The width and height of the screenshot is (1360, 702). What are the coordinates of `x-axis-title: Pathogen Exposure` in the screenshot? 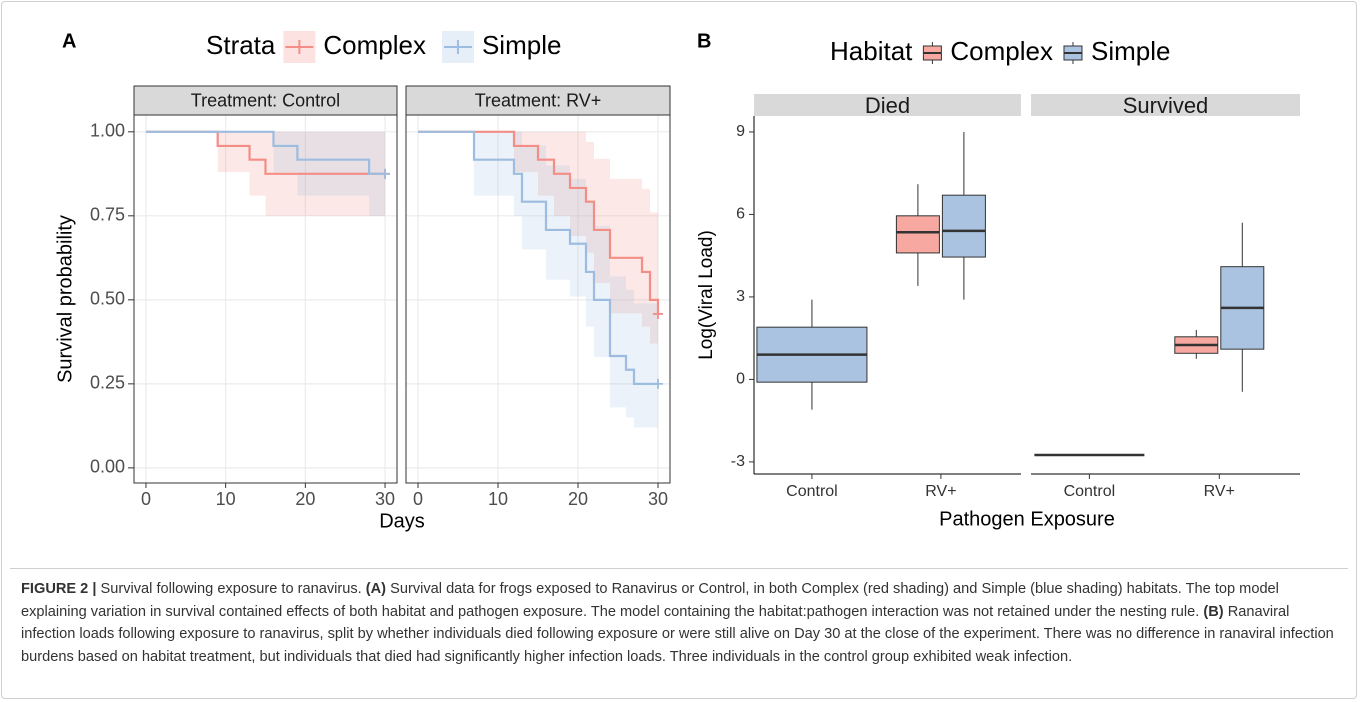 It's located at (1027, 519).